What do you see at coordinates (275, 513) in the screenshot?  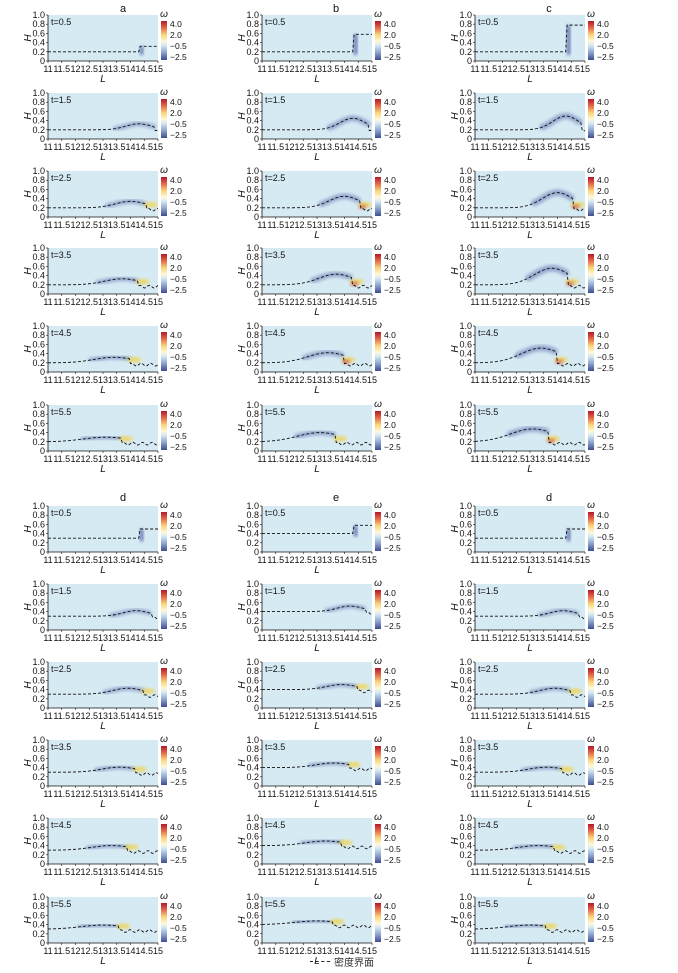 I see `time-label: t=0.5` at bounding box center [275, 513].